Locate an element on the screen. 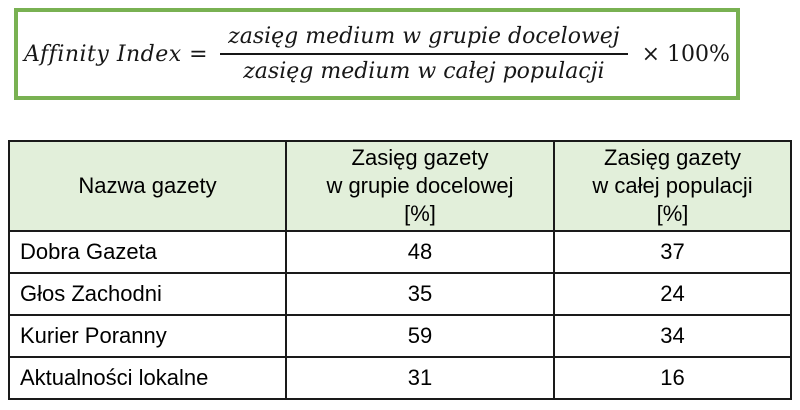 This screenshot has height=410, width=800. target-reach-cell: 59 is located at coordinates (420, 336).